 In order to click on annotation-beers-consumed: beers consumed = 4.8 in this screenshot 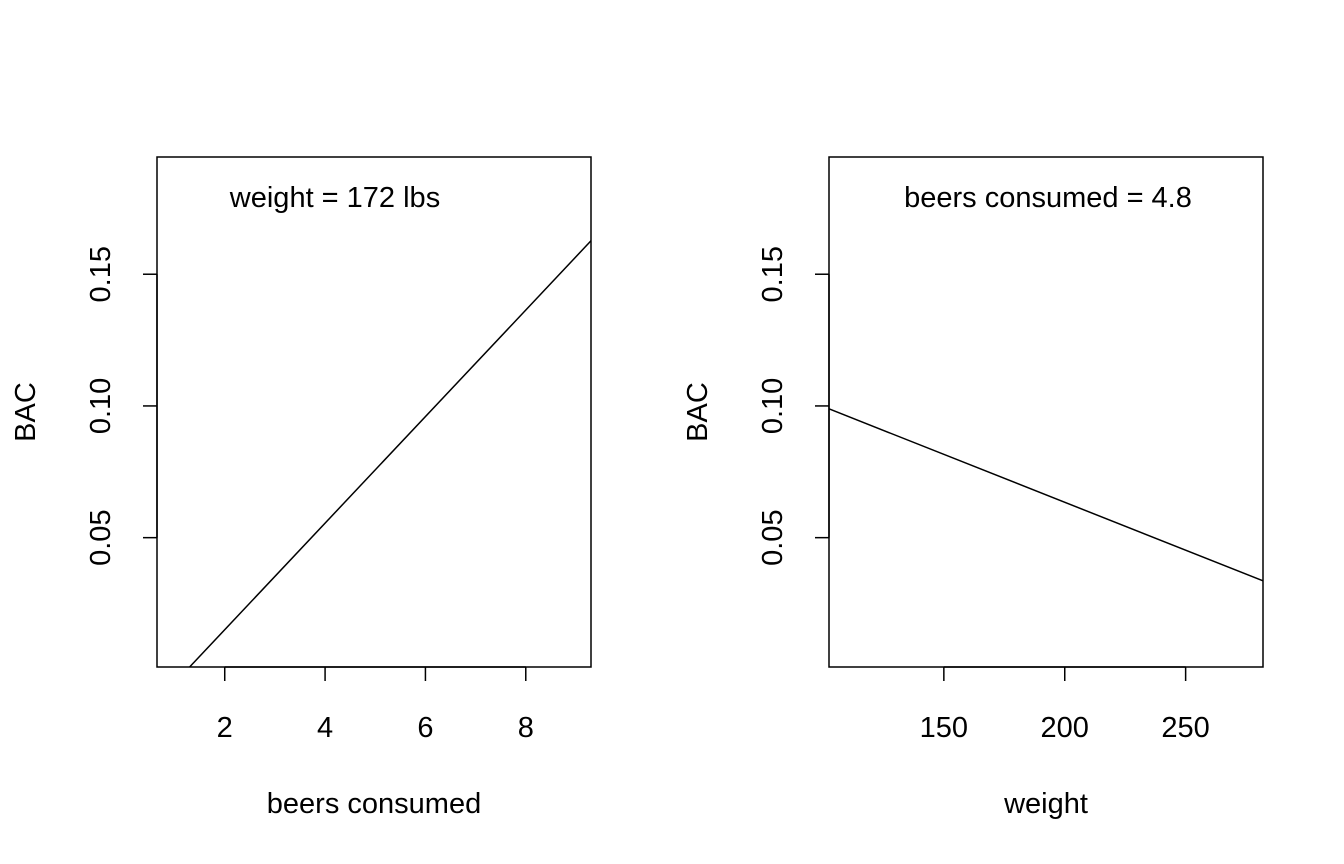, I will do `click(1048, 198)`.